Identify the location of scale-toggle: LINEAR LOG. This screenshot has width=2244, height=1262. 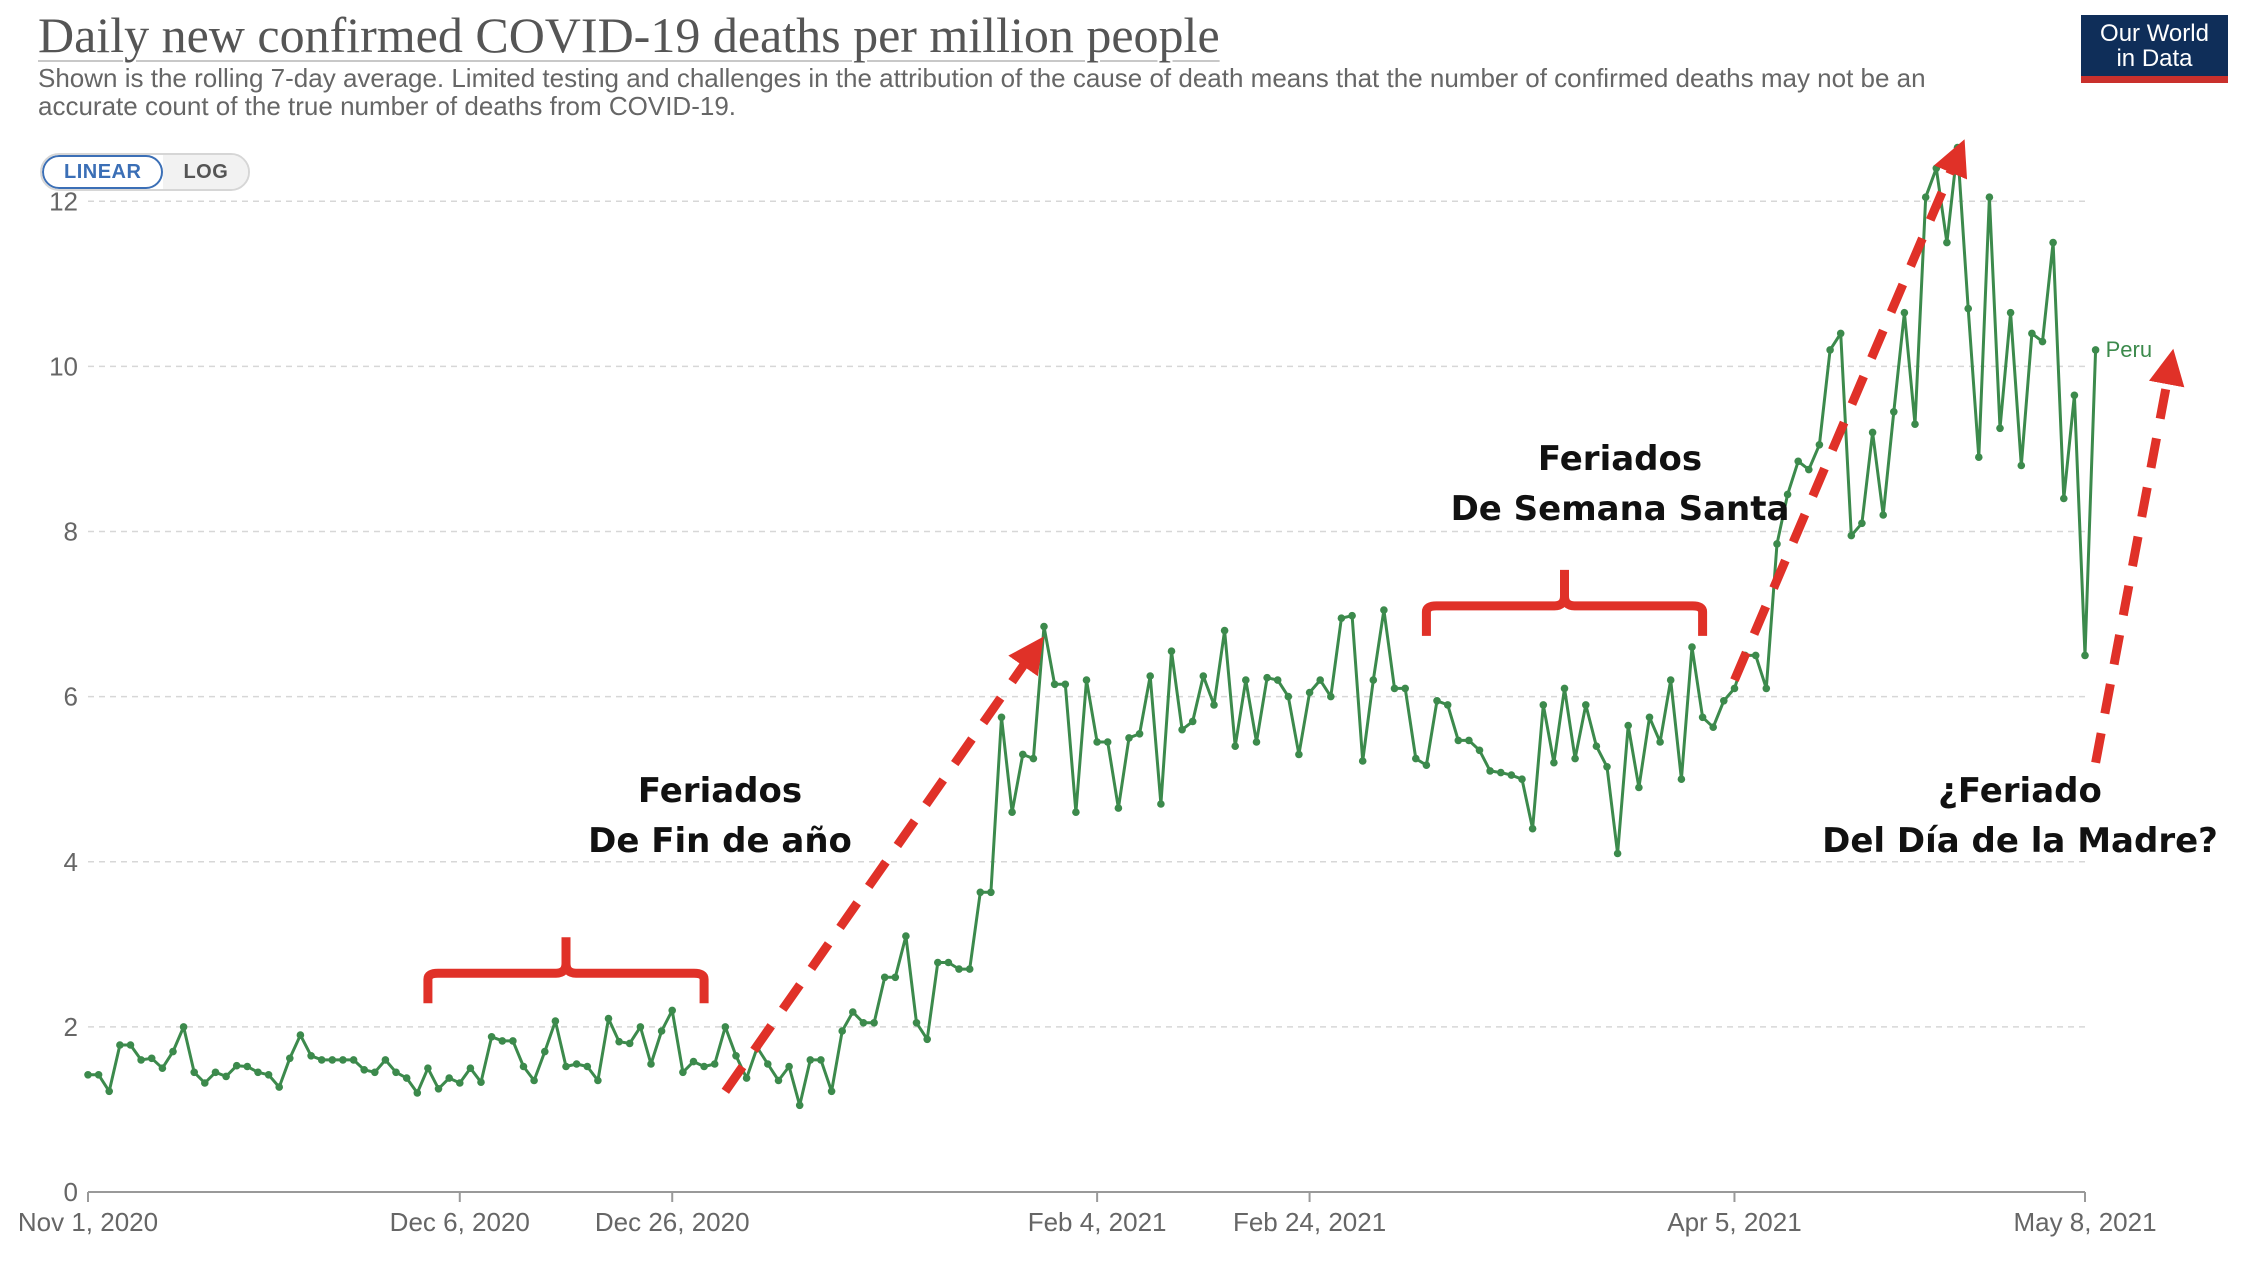
(145, 172).